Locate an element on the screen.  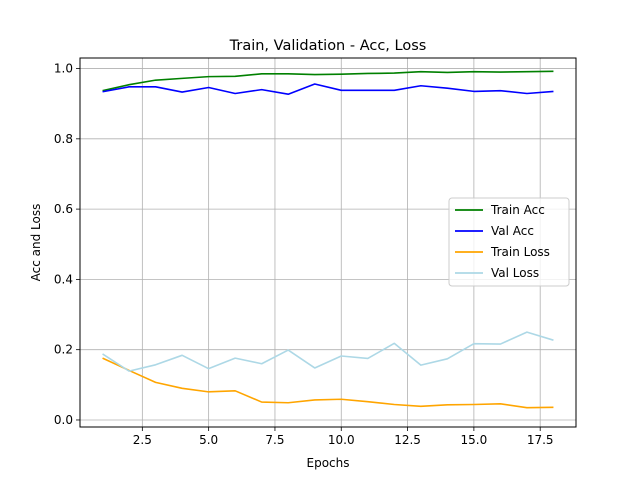
y-tick-label: 0.4 is located at coordinates (63, 279).